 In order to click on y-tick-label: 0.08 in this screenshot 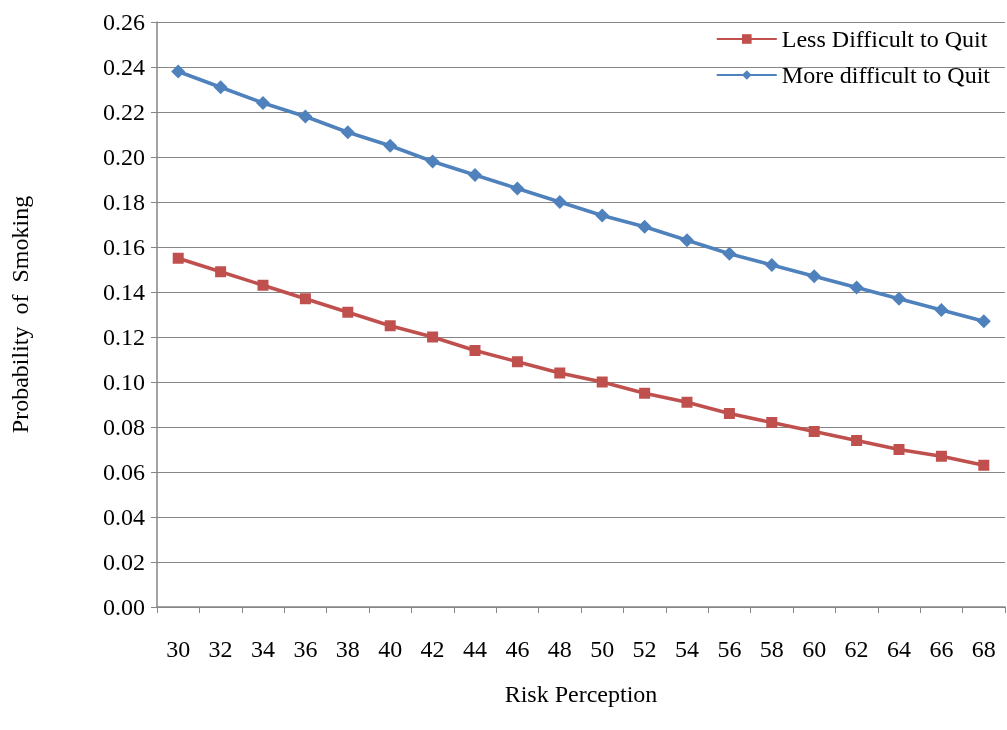, I will do `click(124, 427)`.